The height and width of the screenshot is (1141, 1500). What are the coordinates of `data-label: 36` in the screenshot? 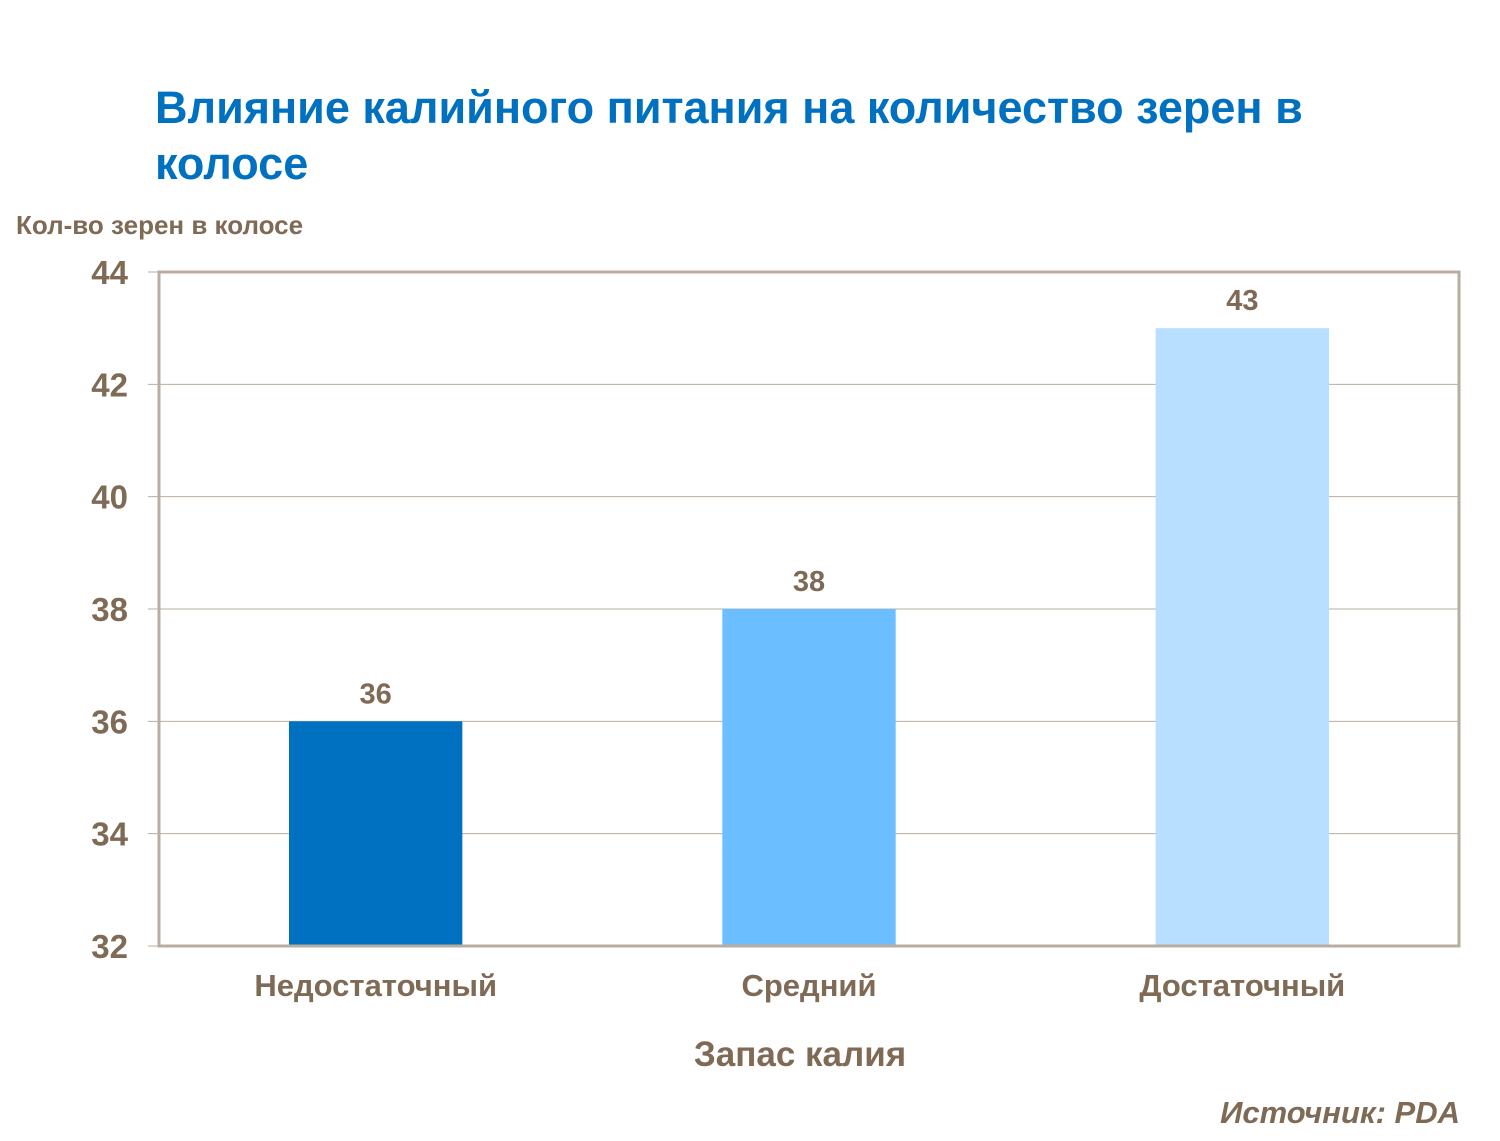 It's located at (376, 694).